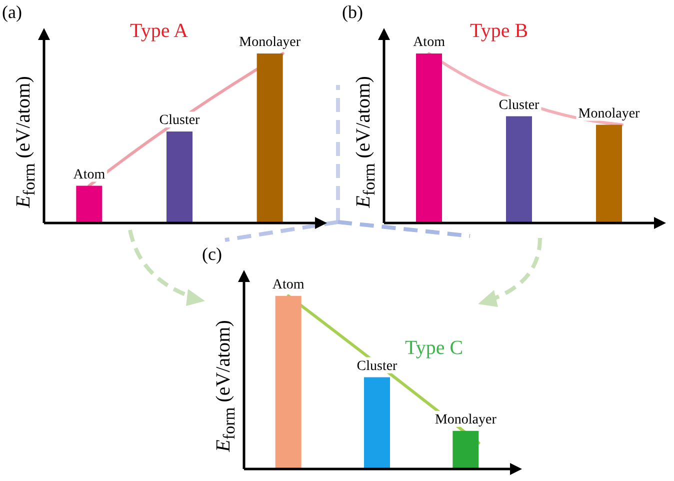  What do you see at coordinates (434, 348) in the screenshot?
I see `text: Type C` at bounding box center [434, 348].